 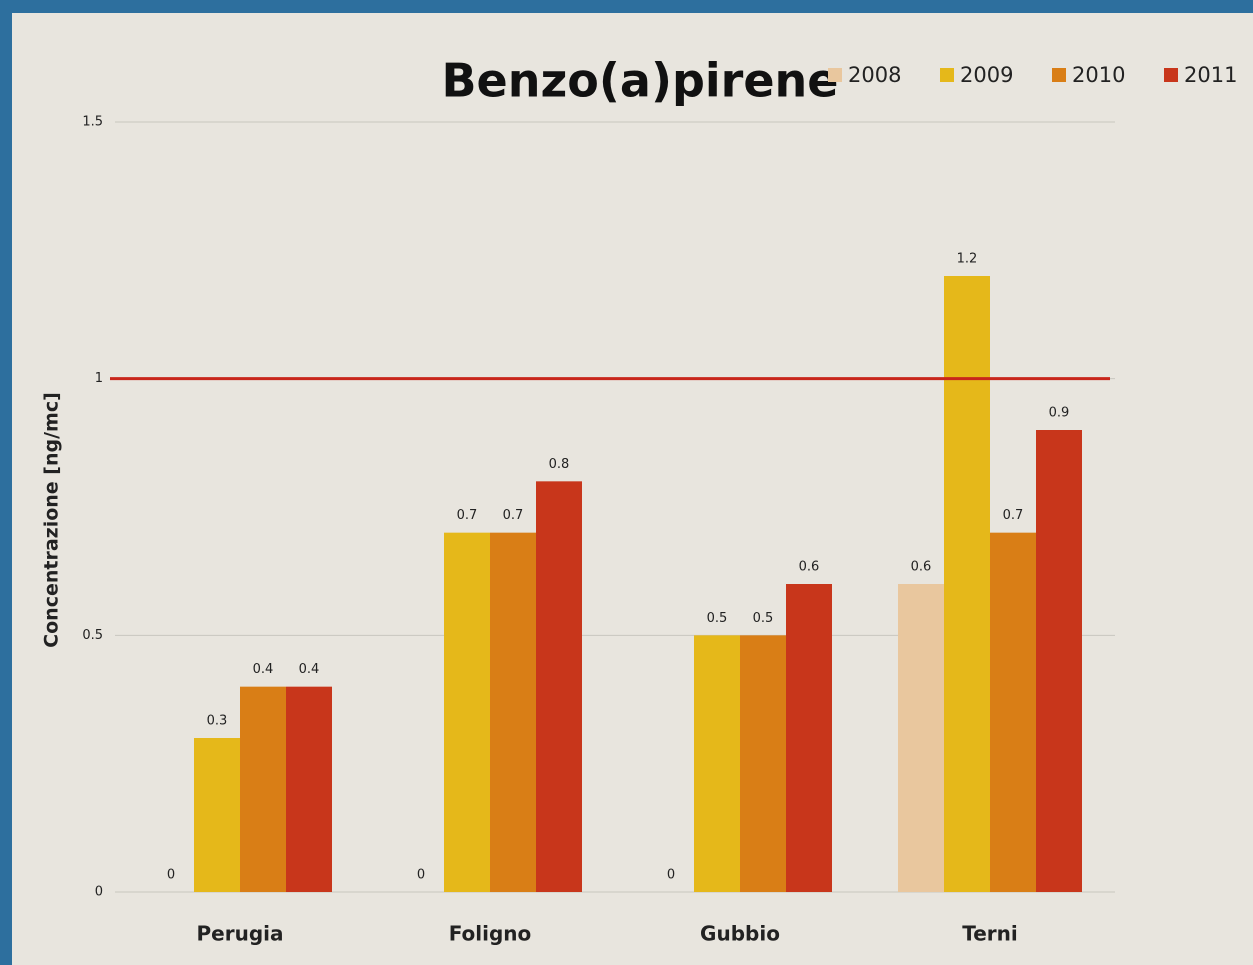 What do you see at coordinates (990, 934) in the screenshot?
I see `x-tick-label: Terni` at bounding box center [990, 934].